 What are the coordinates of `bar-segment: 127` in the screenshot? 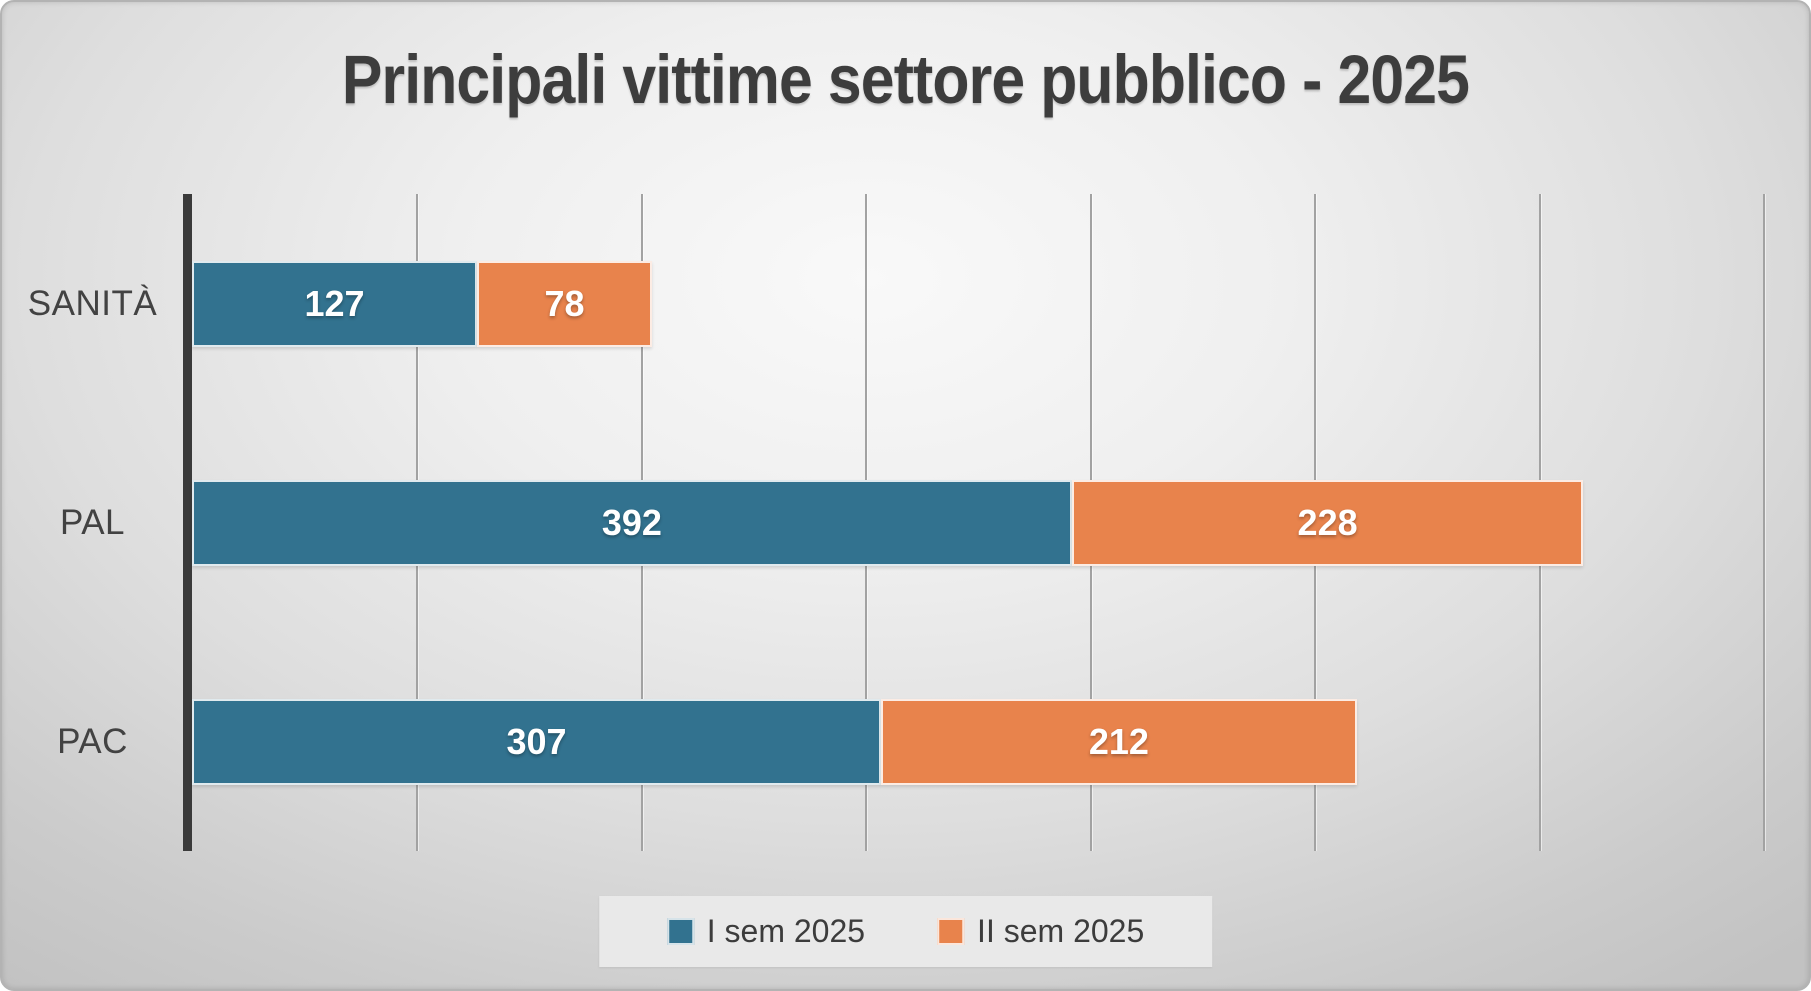 It's located at (335, 303).